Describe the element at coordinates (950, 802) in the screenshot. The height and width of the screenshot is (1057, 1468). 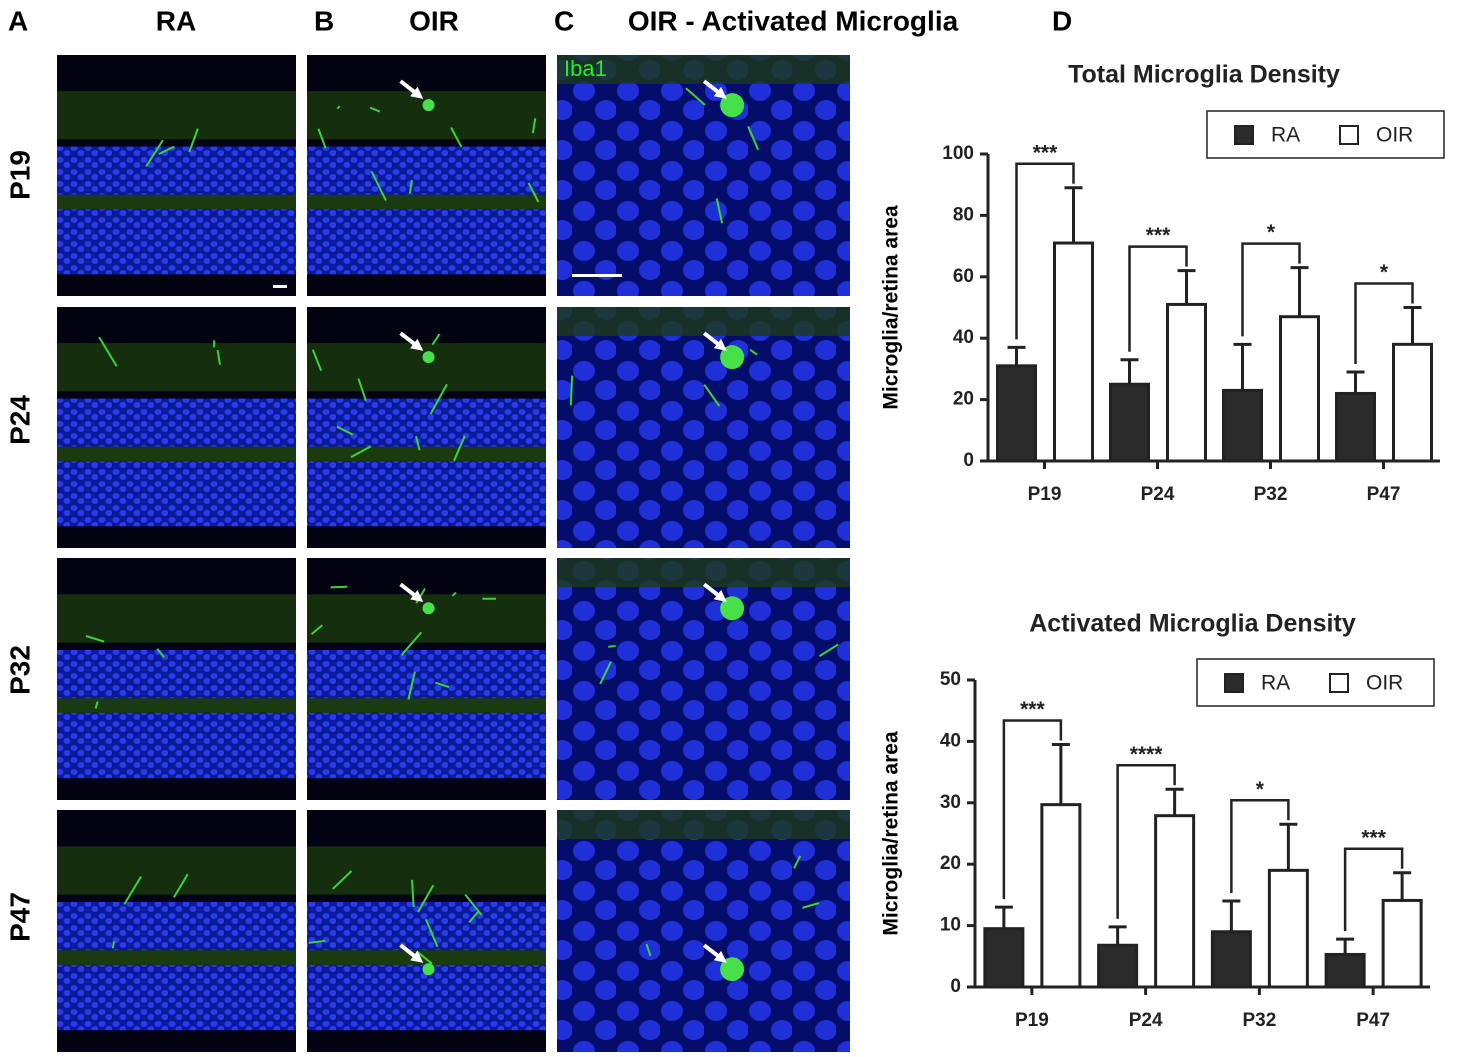
I see `y-tick-label: 30` at that location.